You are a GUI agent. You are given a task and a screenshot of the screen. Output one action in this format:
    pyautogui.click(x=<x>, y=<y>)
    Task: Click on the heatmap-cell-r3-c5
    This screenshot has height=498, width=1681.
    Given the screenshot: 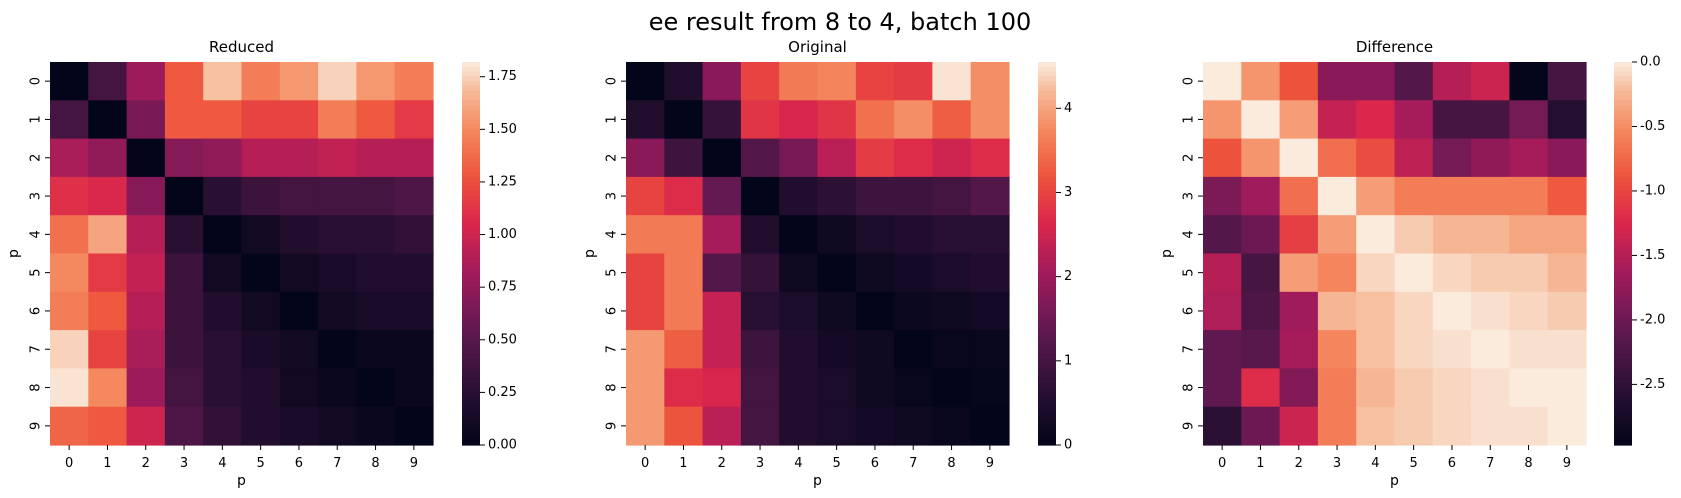 What is the action you would take?
    pyautogui.click(x=837, y=196)
    